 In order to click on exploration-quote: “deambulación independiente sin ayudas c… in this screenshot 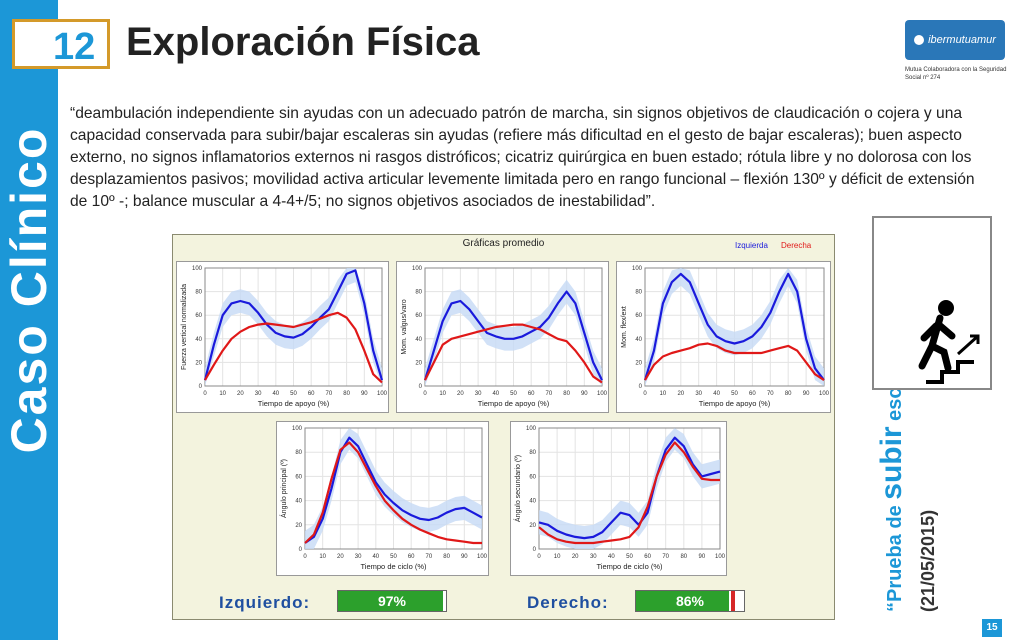, I will do `click(522, 157)`.